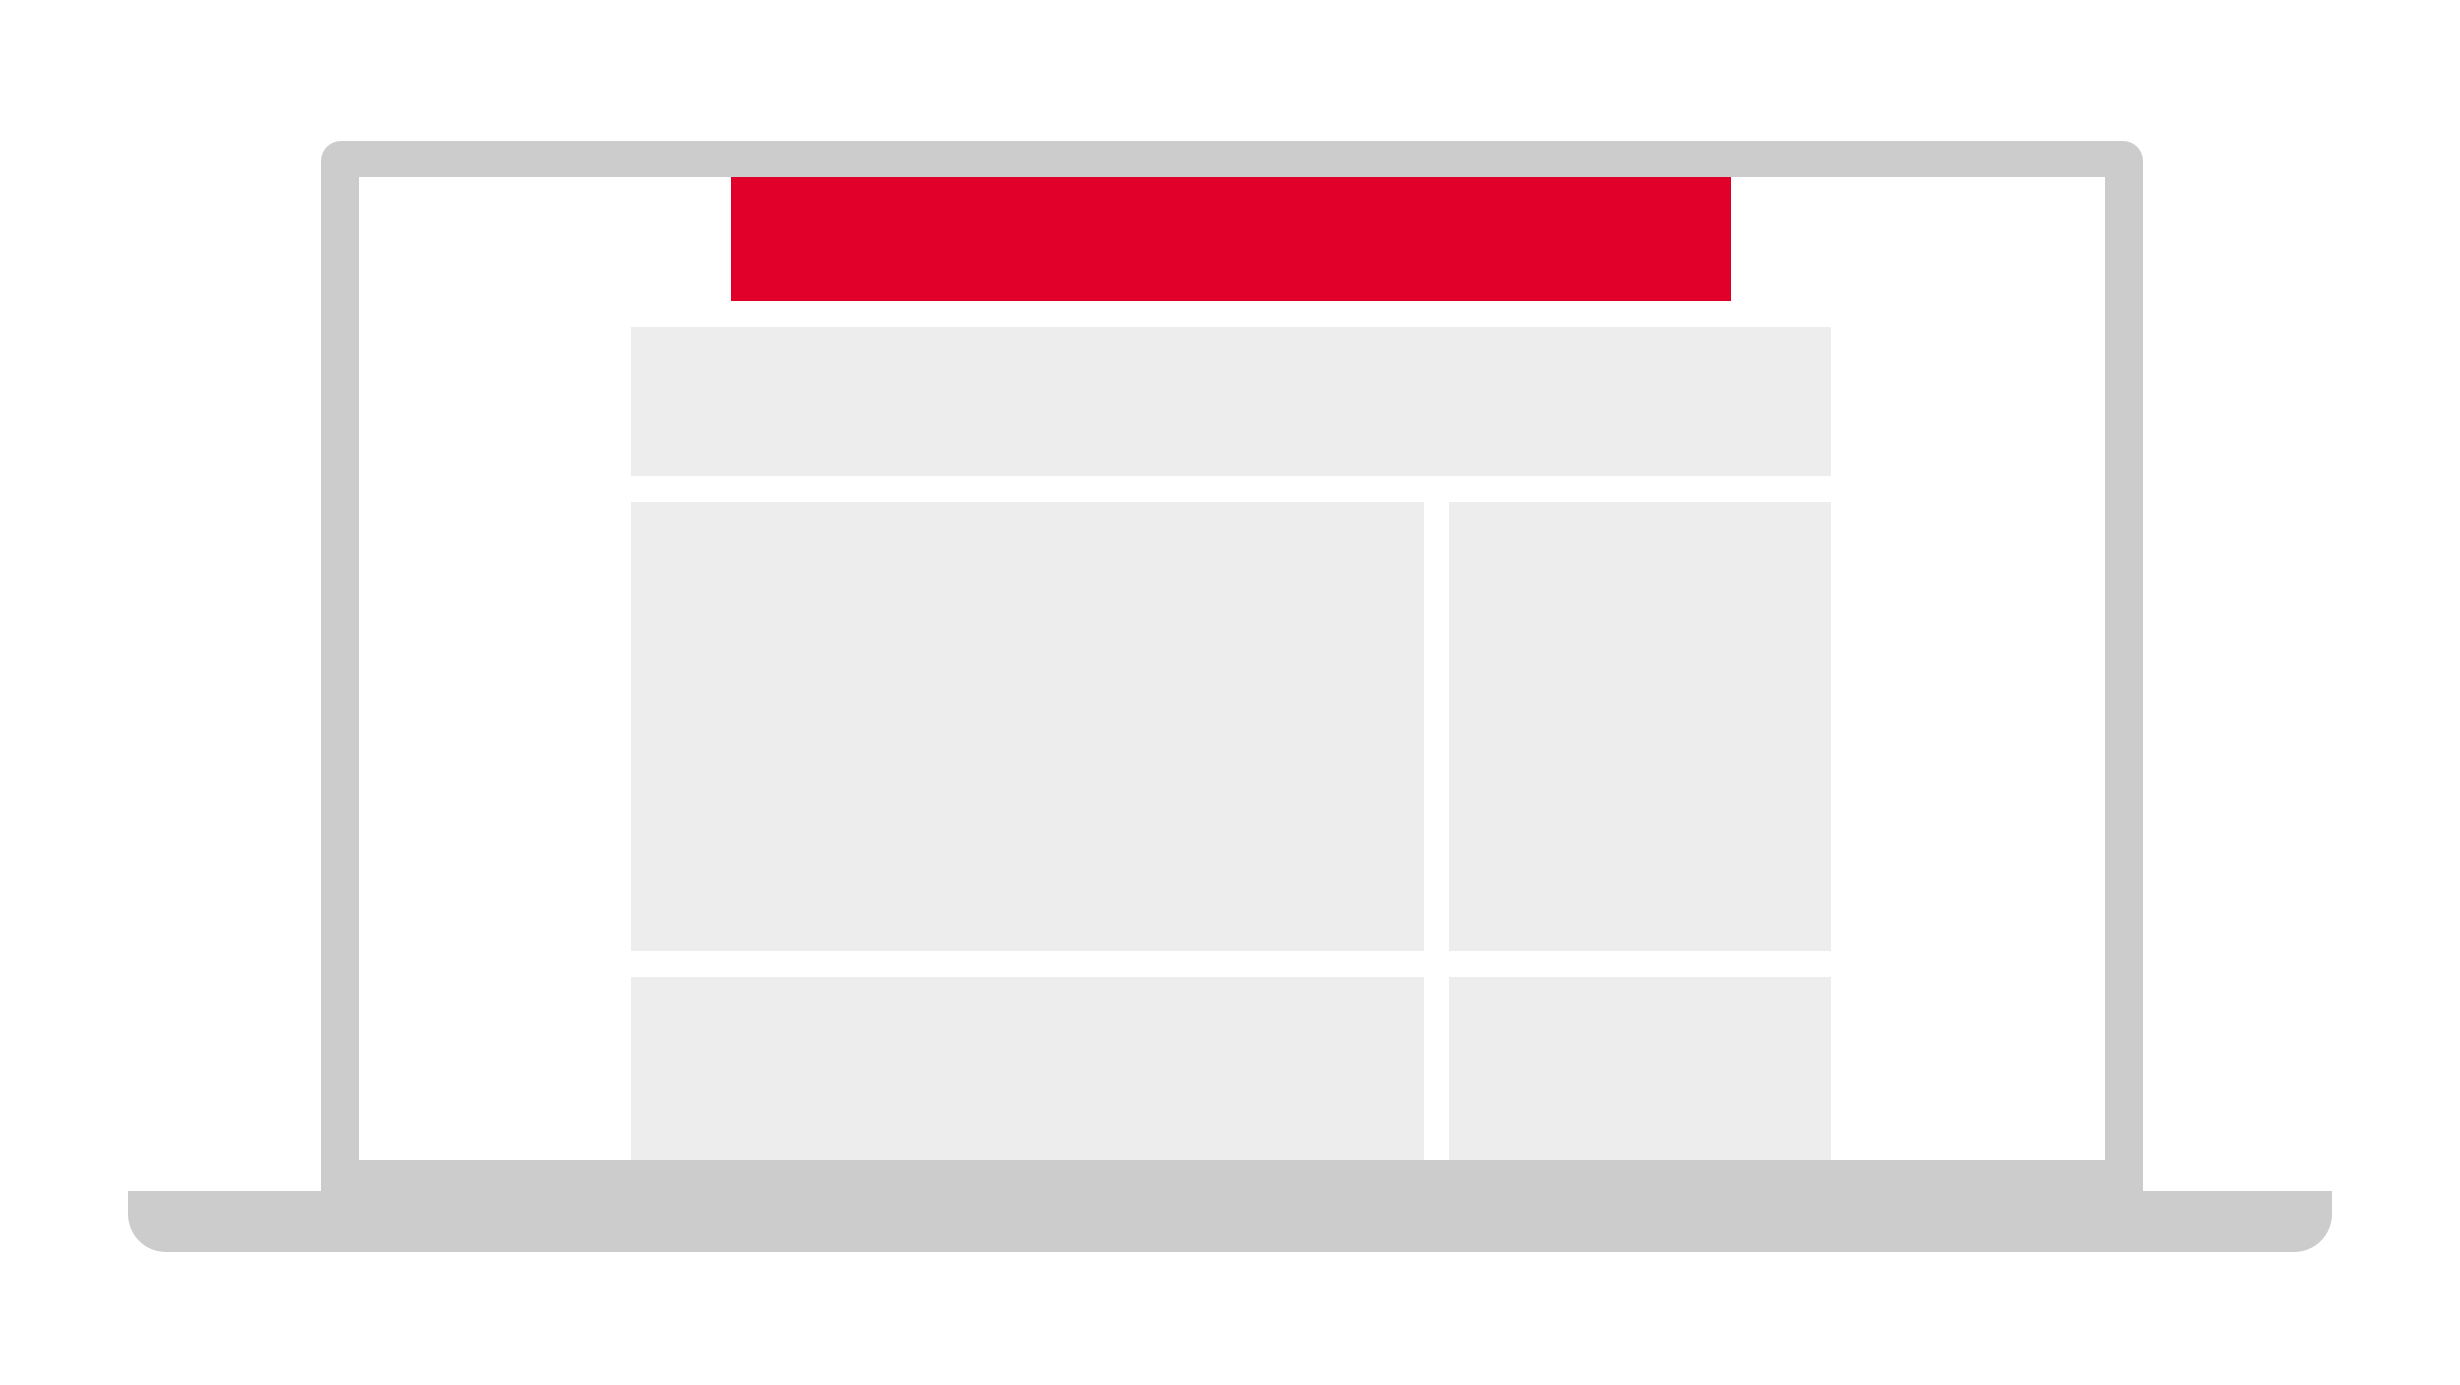  Describe the element at coordinates (1231, 239) in the screenshot. I see `header-bar` at that location.